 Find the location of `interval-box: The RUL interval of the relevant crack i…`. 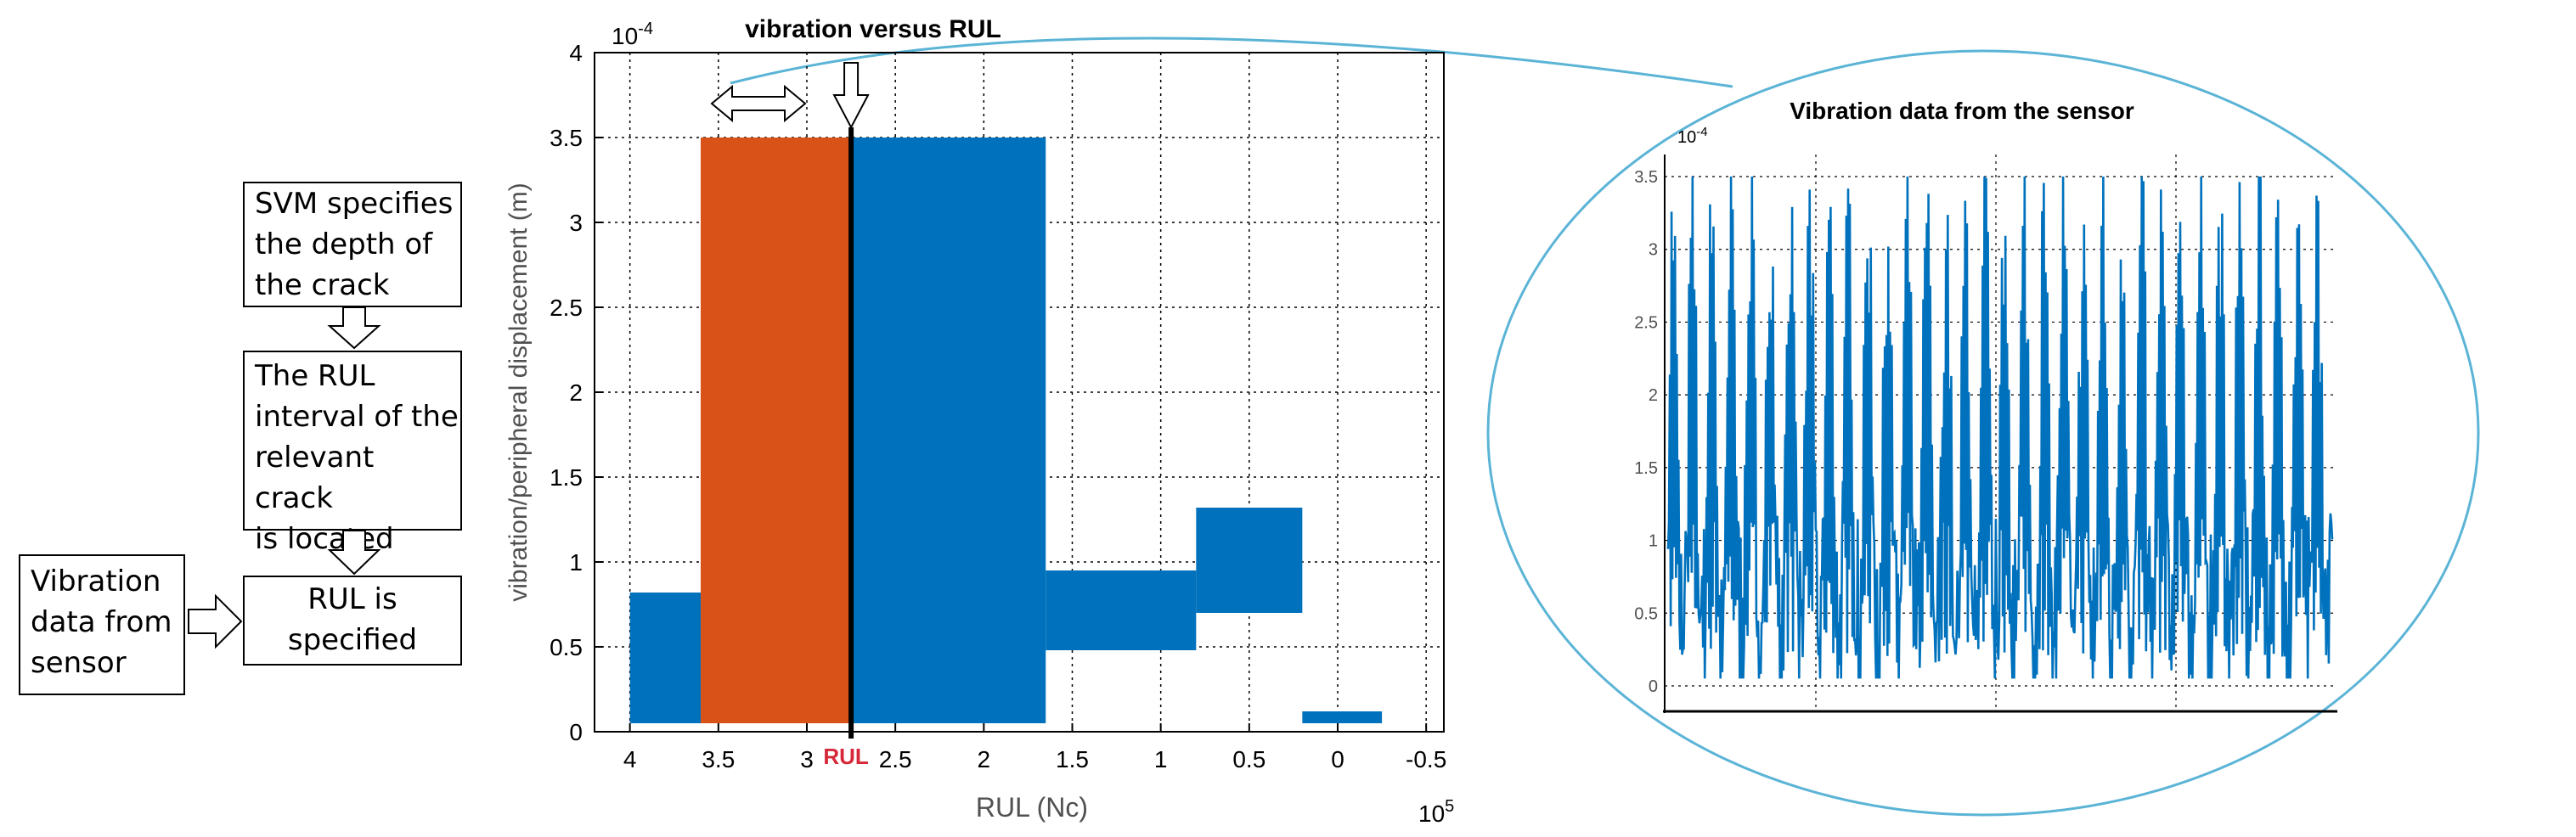

interval-box: The RUL interval of the relevant crack i… is located at coordinates (352, 454).